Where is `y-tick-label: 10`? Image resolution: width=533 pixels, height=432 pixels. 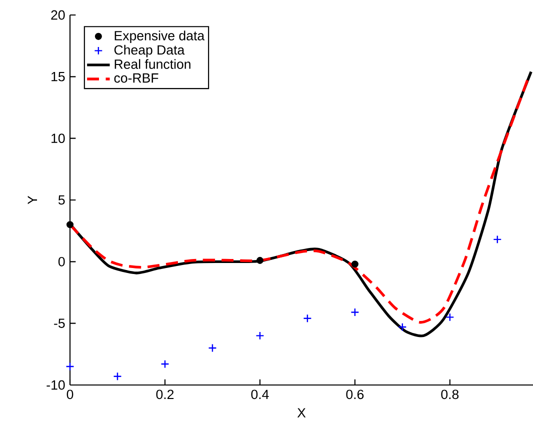 y-tick-label: 10 is located at coordinates (58, 139).